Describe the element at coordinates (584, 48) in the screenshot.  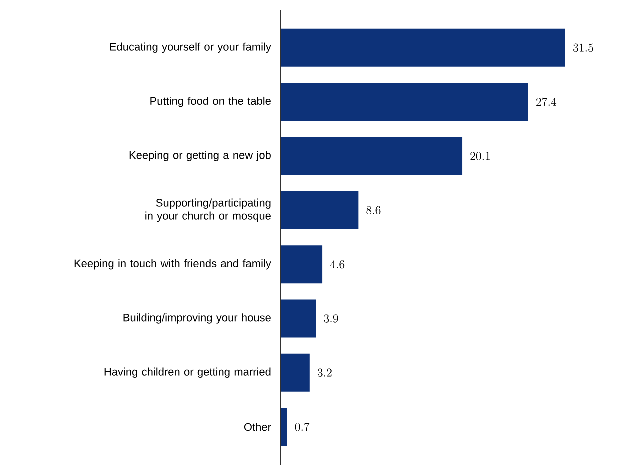
I see `data-label: 31 .5` at that location.